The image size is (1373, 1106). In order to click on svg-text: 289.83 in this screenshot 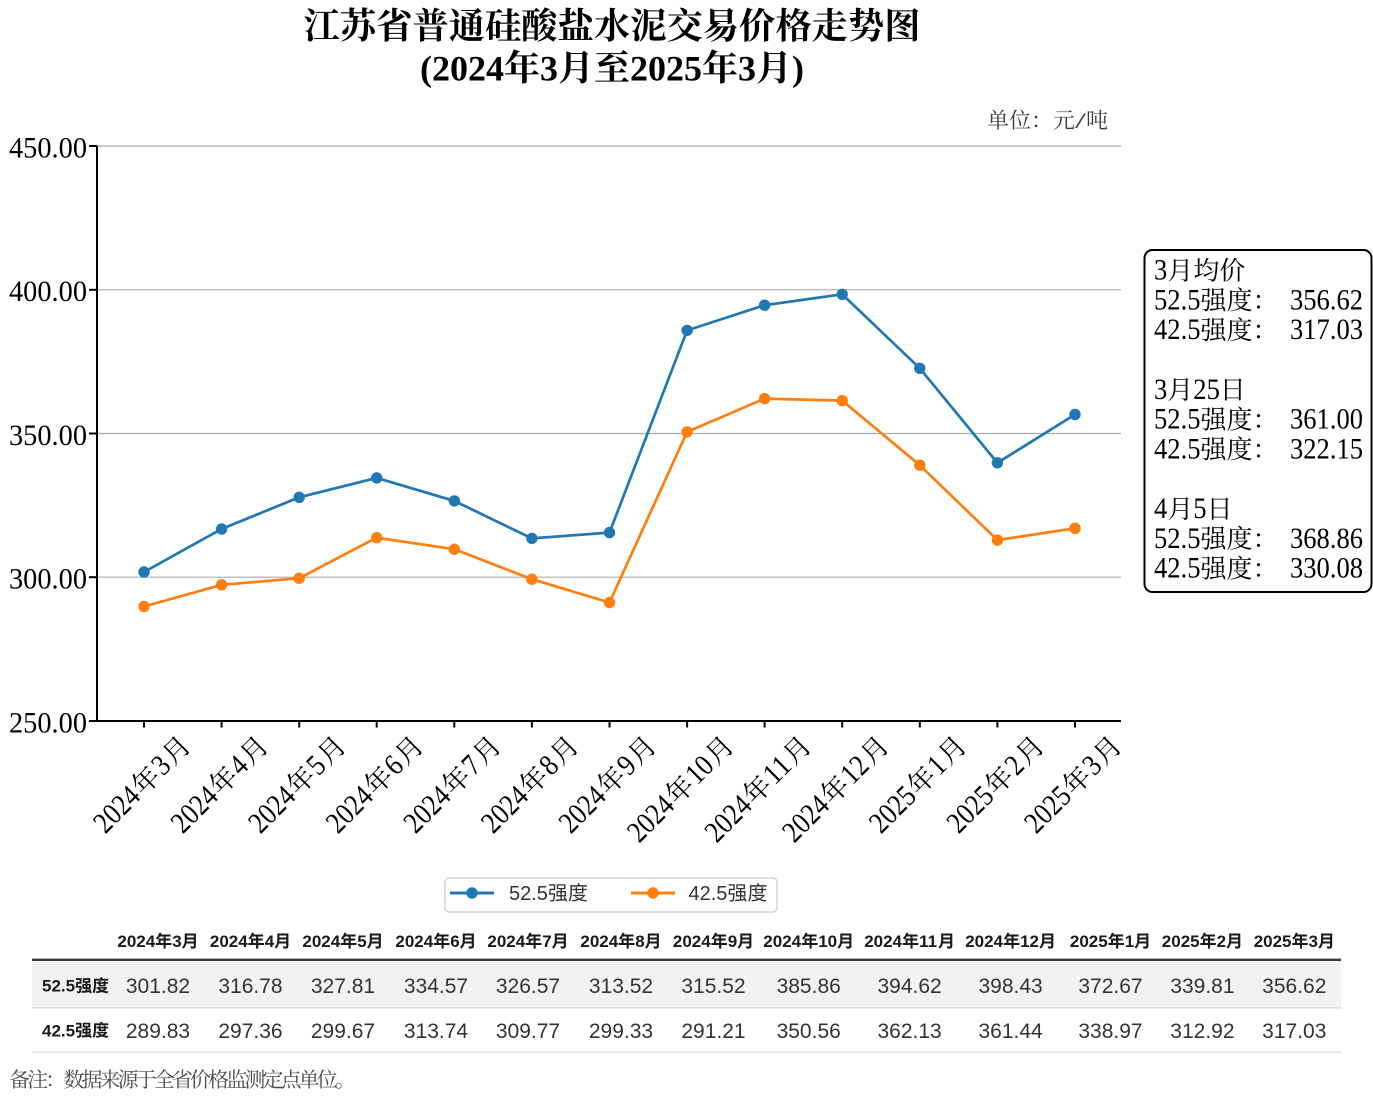, I will do `click(158, 1031)`.